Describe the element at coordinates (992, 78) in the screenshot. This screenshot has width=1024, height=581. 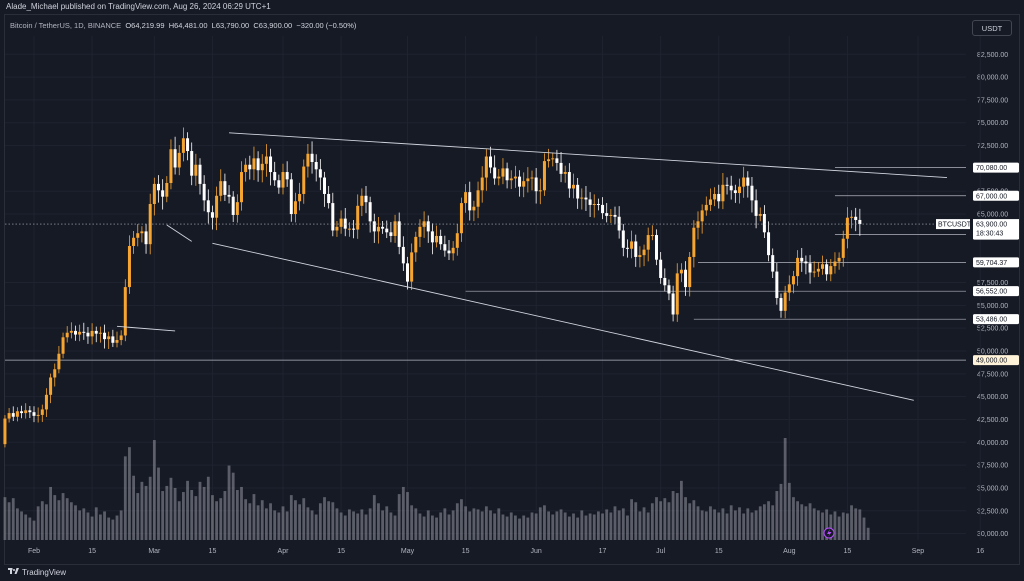
I see `y-tick-label: 80,000.00` at that location.